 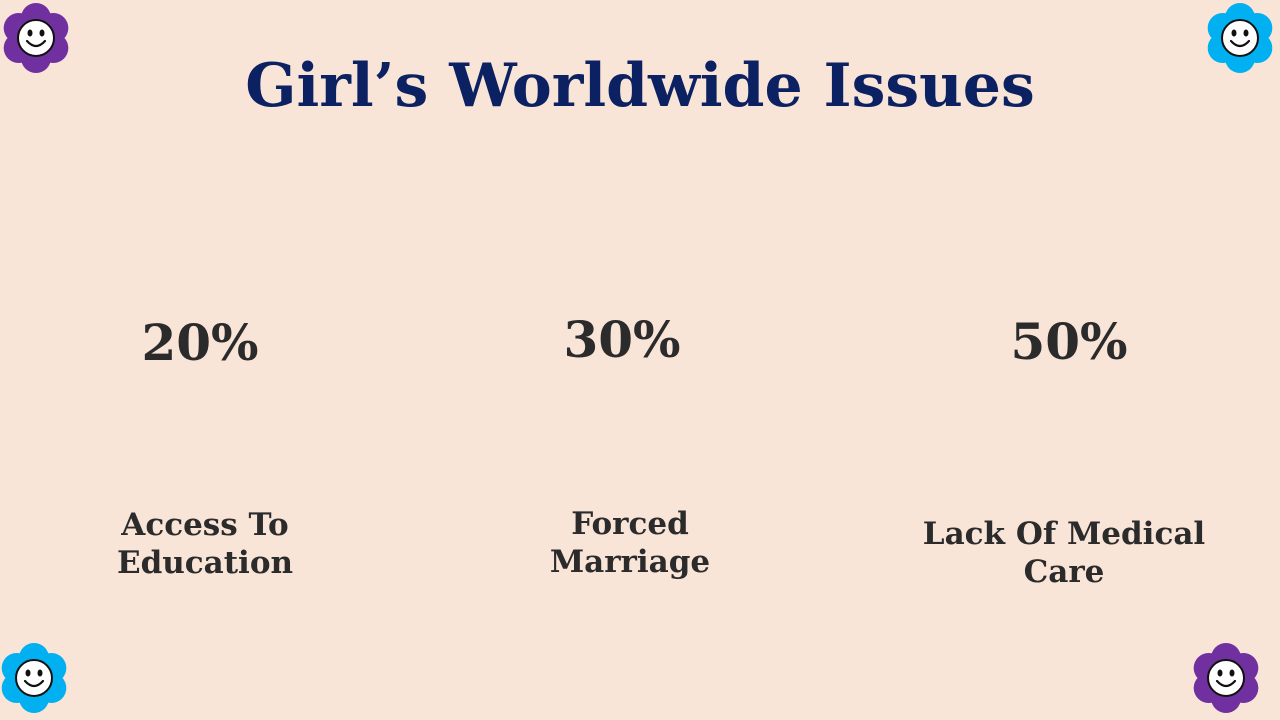 I want to click on issue-label-line2: Care, so click(x=1064, y=572).